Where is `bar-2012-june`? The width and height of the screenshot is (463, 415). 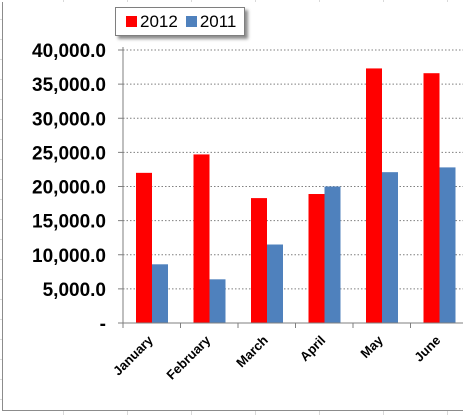 bar-2012-june is located at coordinates (431, 198).